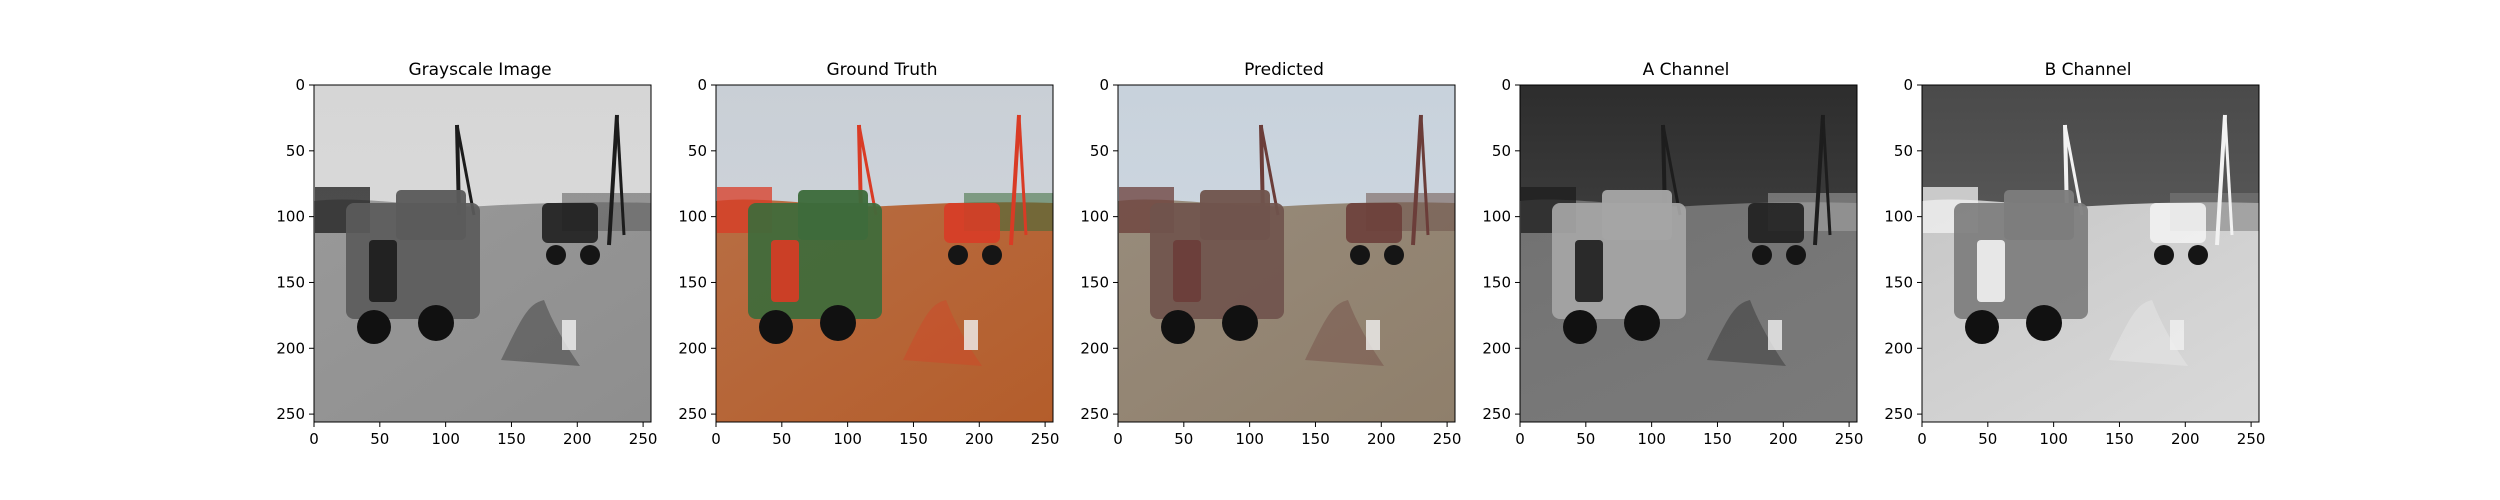  Describe the element at coordinates (480, 70) in the screenshot. I see `panel-title-grayscale: Grayscale Image` at that location.